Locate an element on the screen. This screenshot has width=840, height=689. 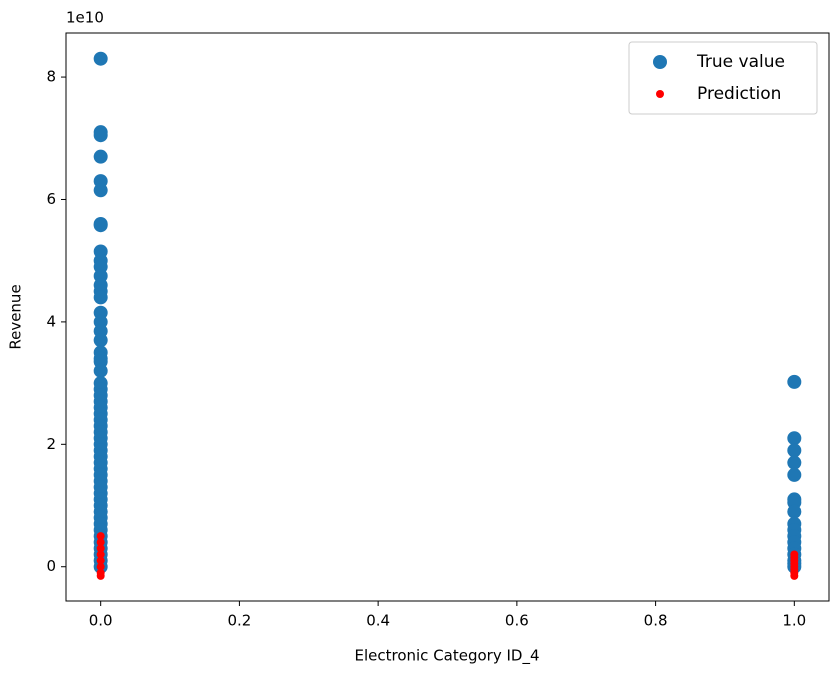
y-tick-label: 6 is located at coordinates (51, 199).